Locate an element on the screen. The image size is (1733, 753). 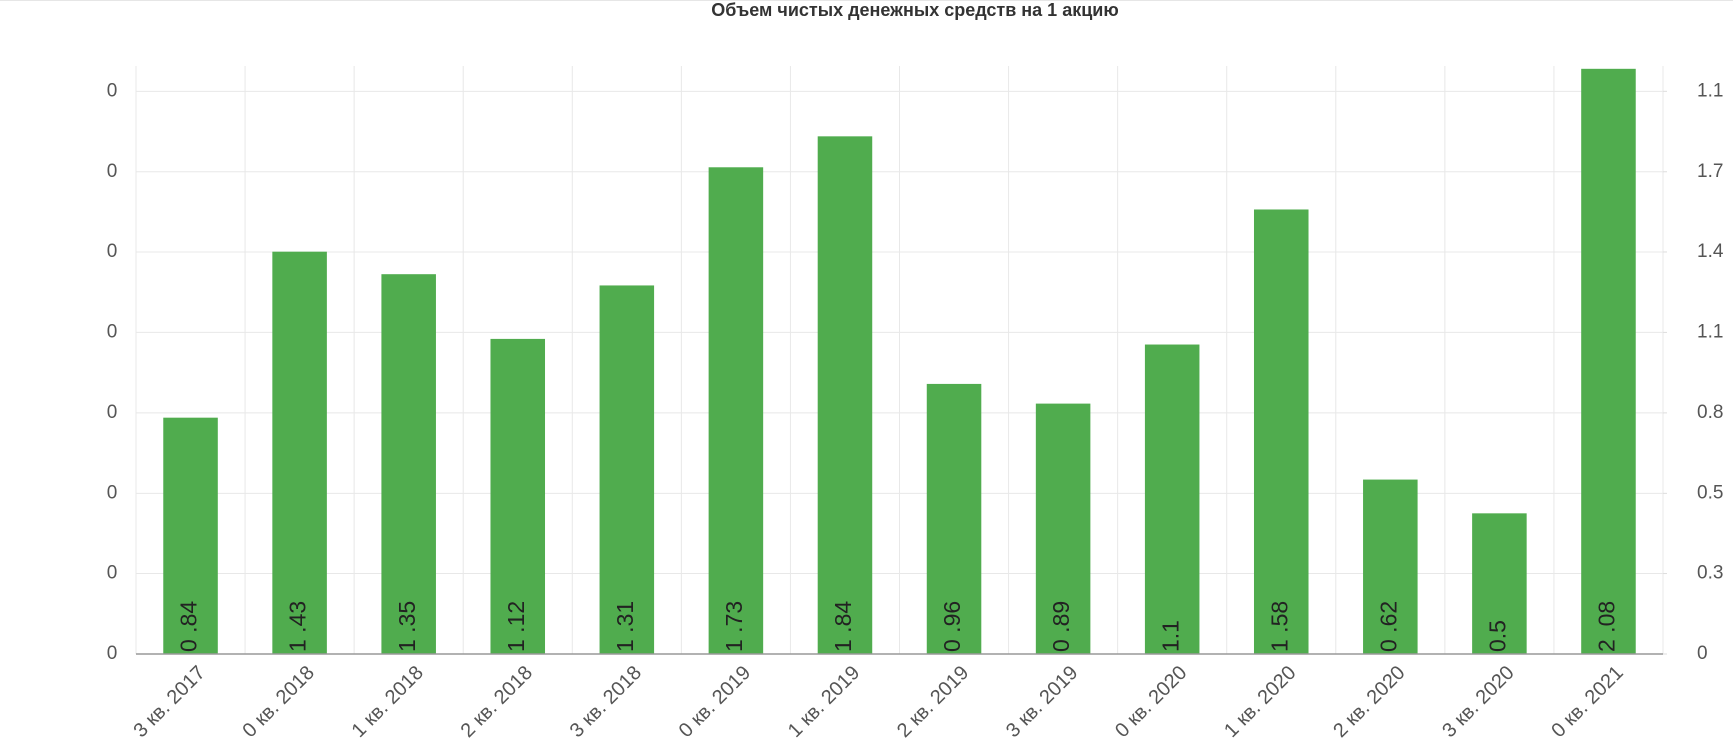
x-tick-label: 2 кв. 2018 is located at coordinates (497, 702).